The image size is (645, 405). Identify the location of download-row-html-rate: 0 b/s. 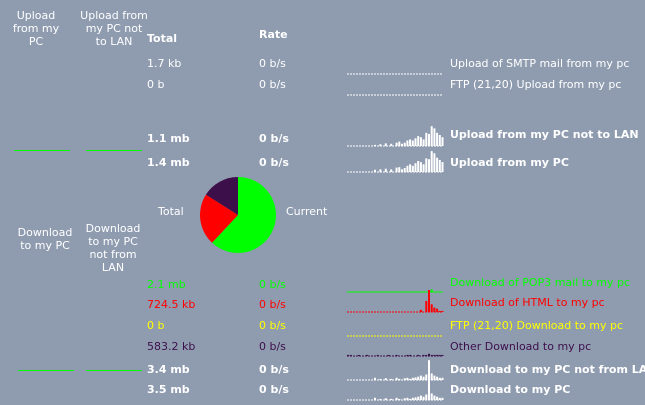
(272, 304).